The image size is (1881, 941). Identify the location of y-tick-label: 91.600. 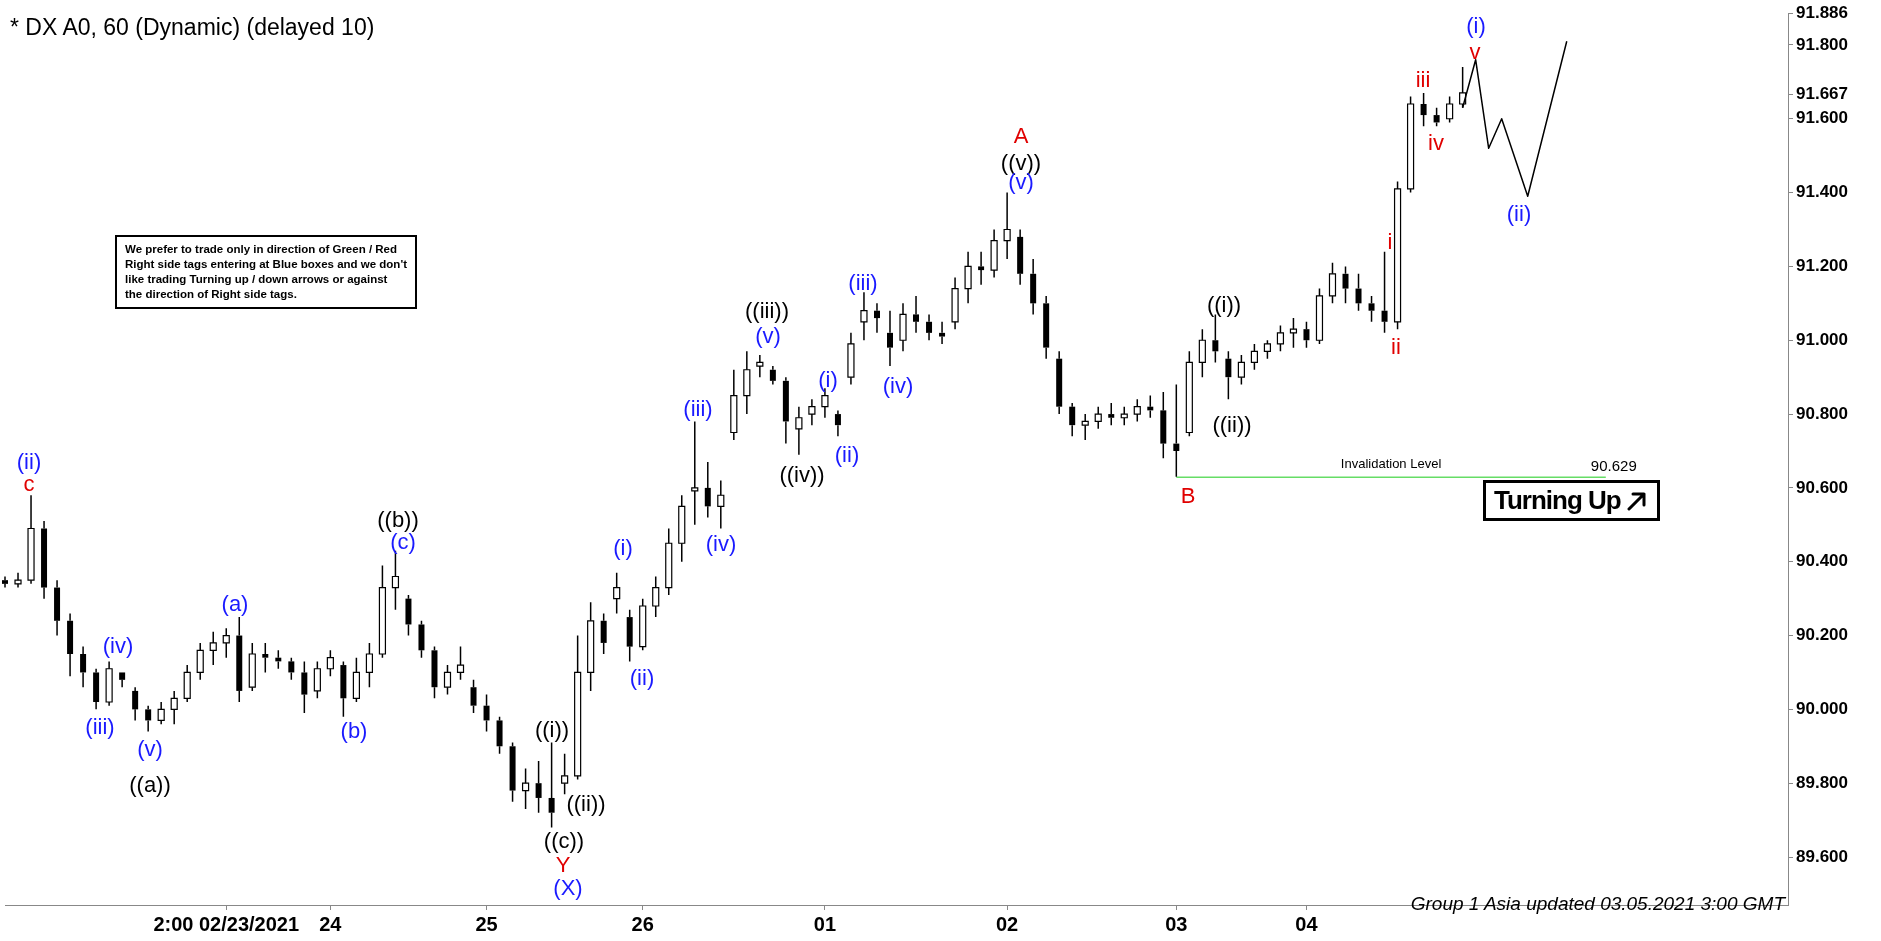
(1822, 118).